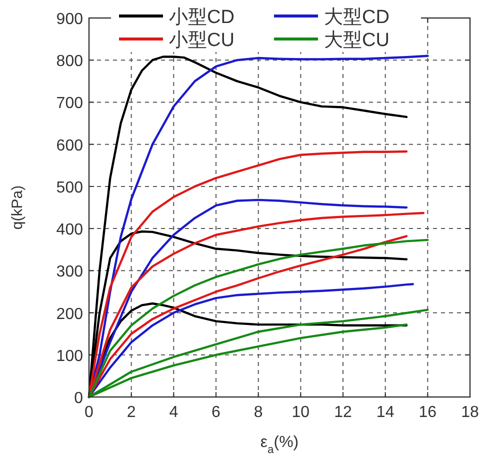 The height and width of the screenshot is (463, 480). Describe the element at coordinates (70, 61) in the screenshot. I see `y-tick-label: 800` at that location.